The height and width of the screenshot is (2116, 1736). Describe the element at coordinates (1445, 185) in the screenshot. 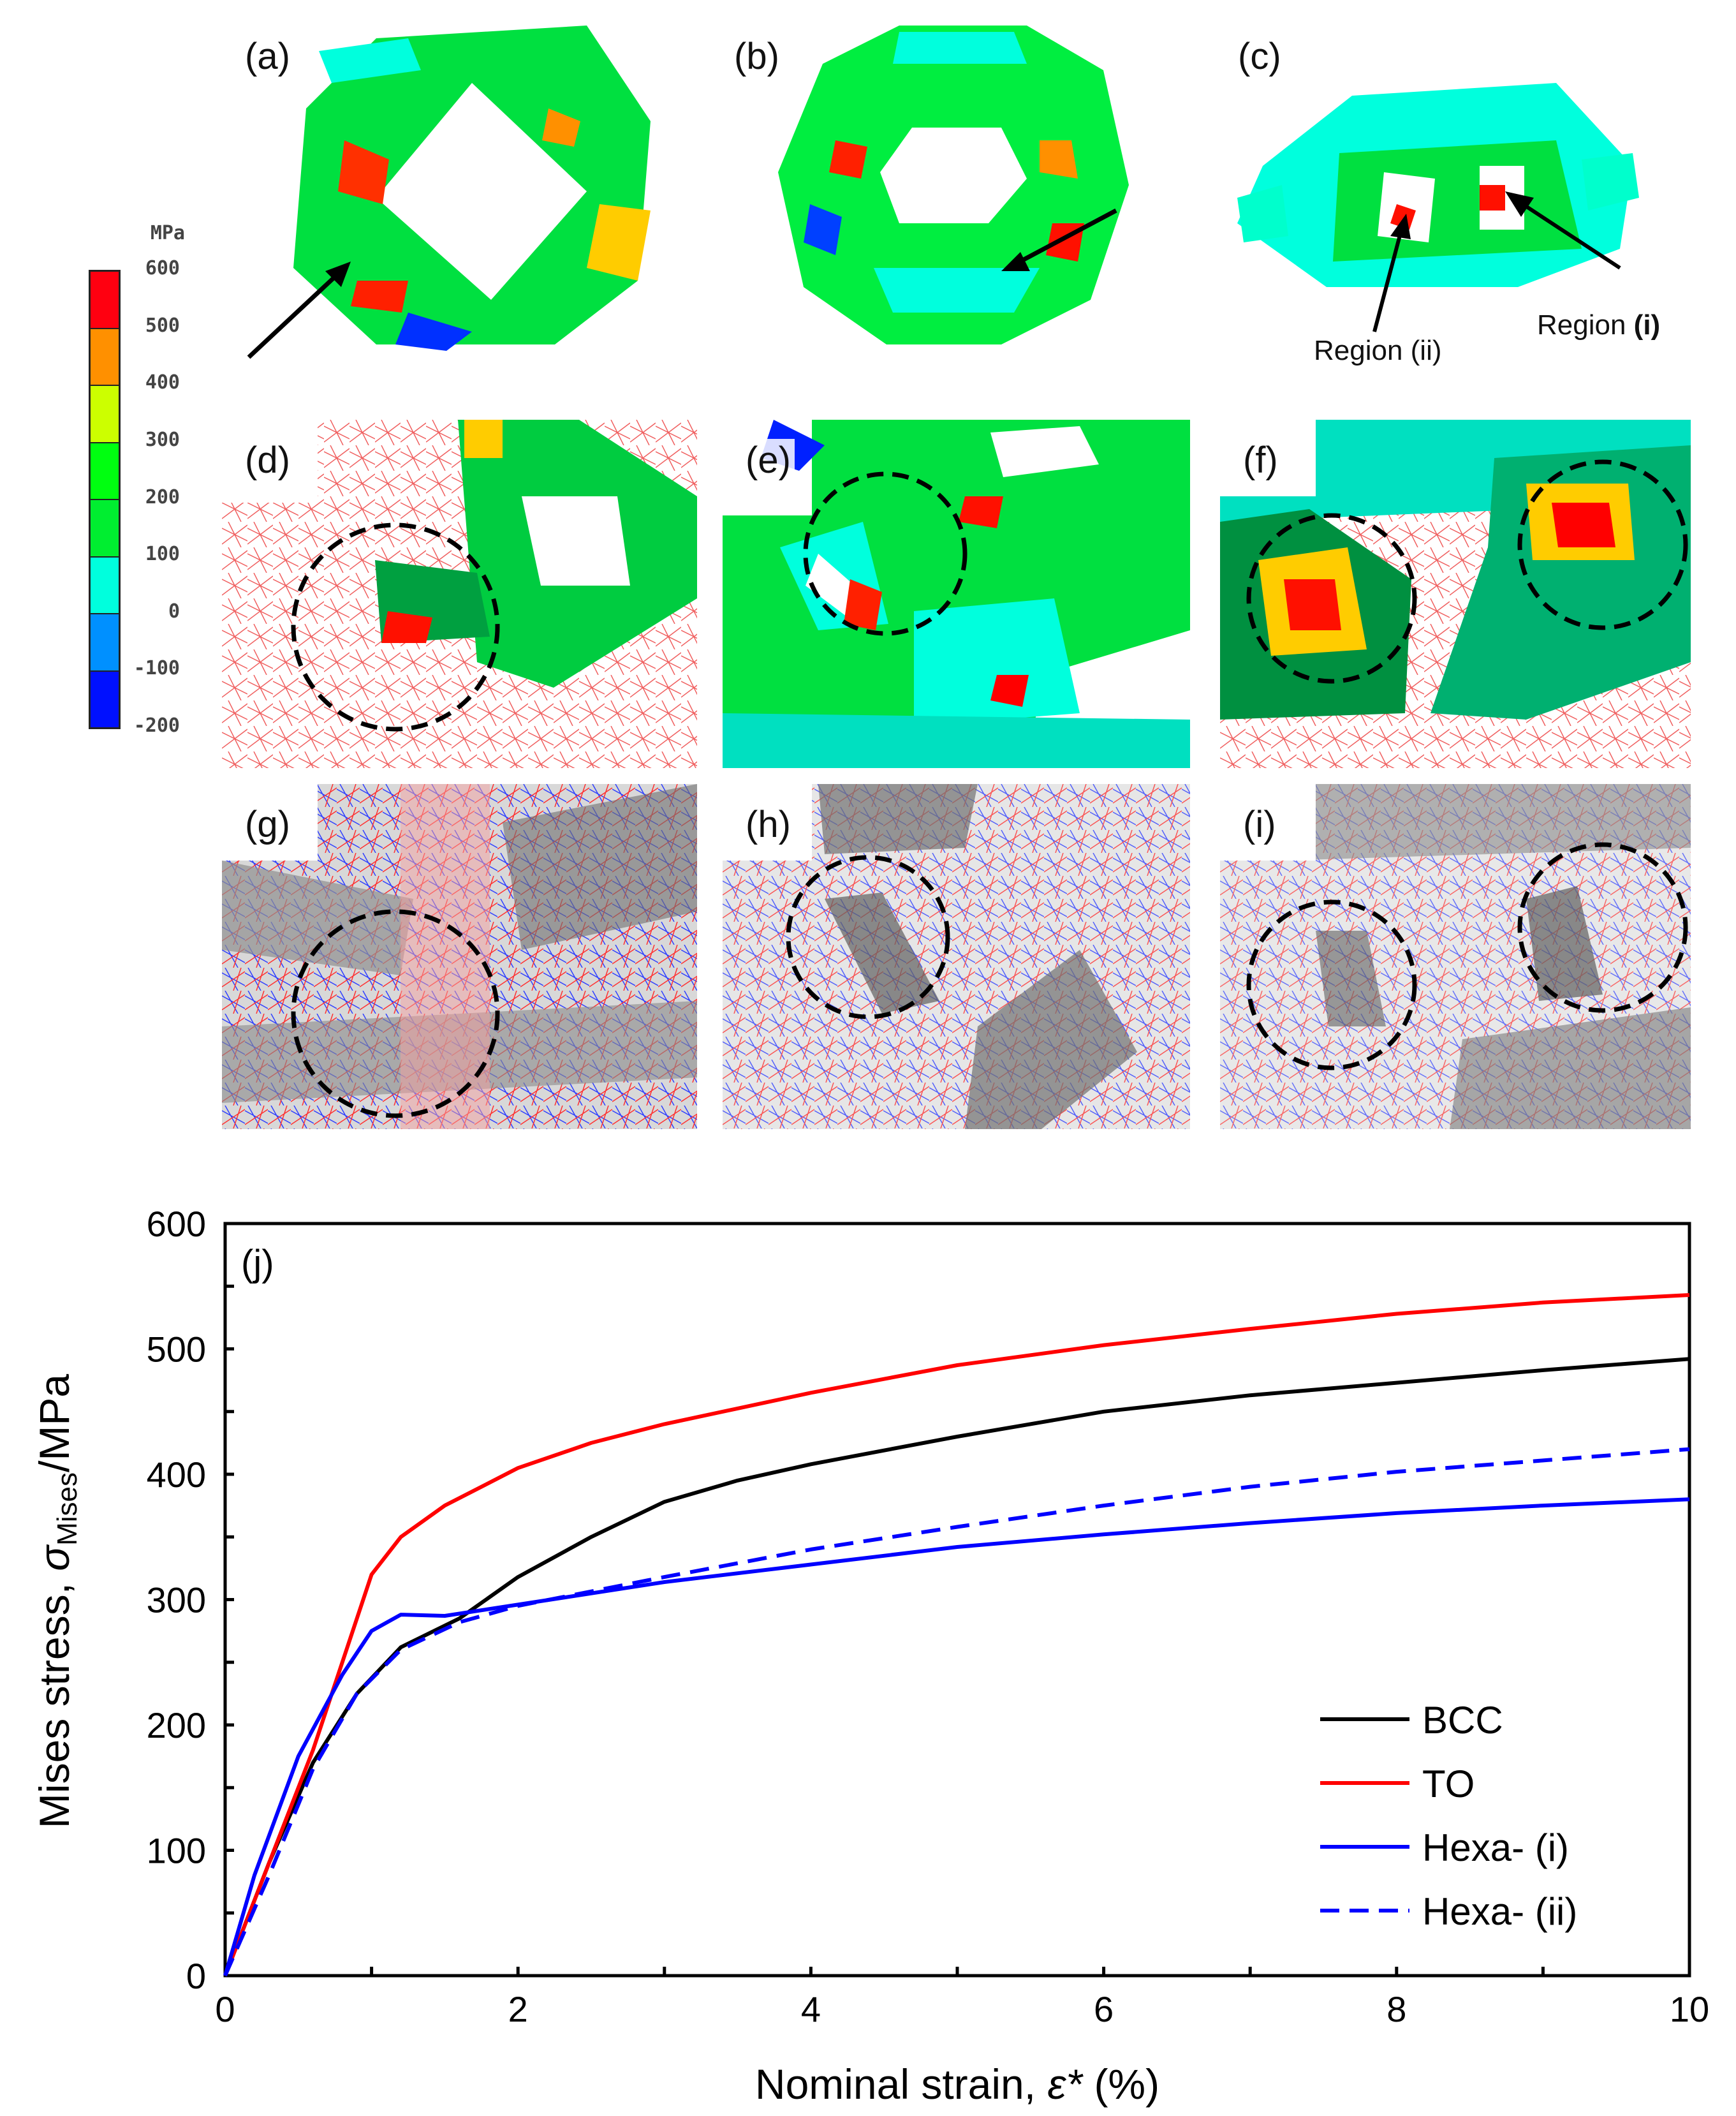

I see `panel-c-hexa-stress` at that location.